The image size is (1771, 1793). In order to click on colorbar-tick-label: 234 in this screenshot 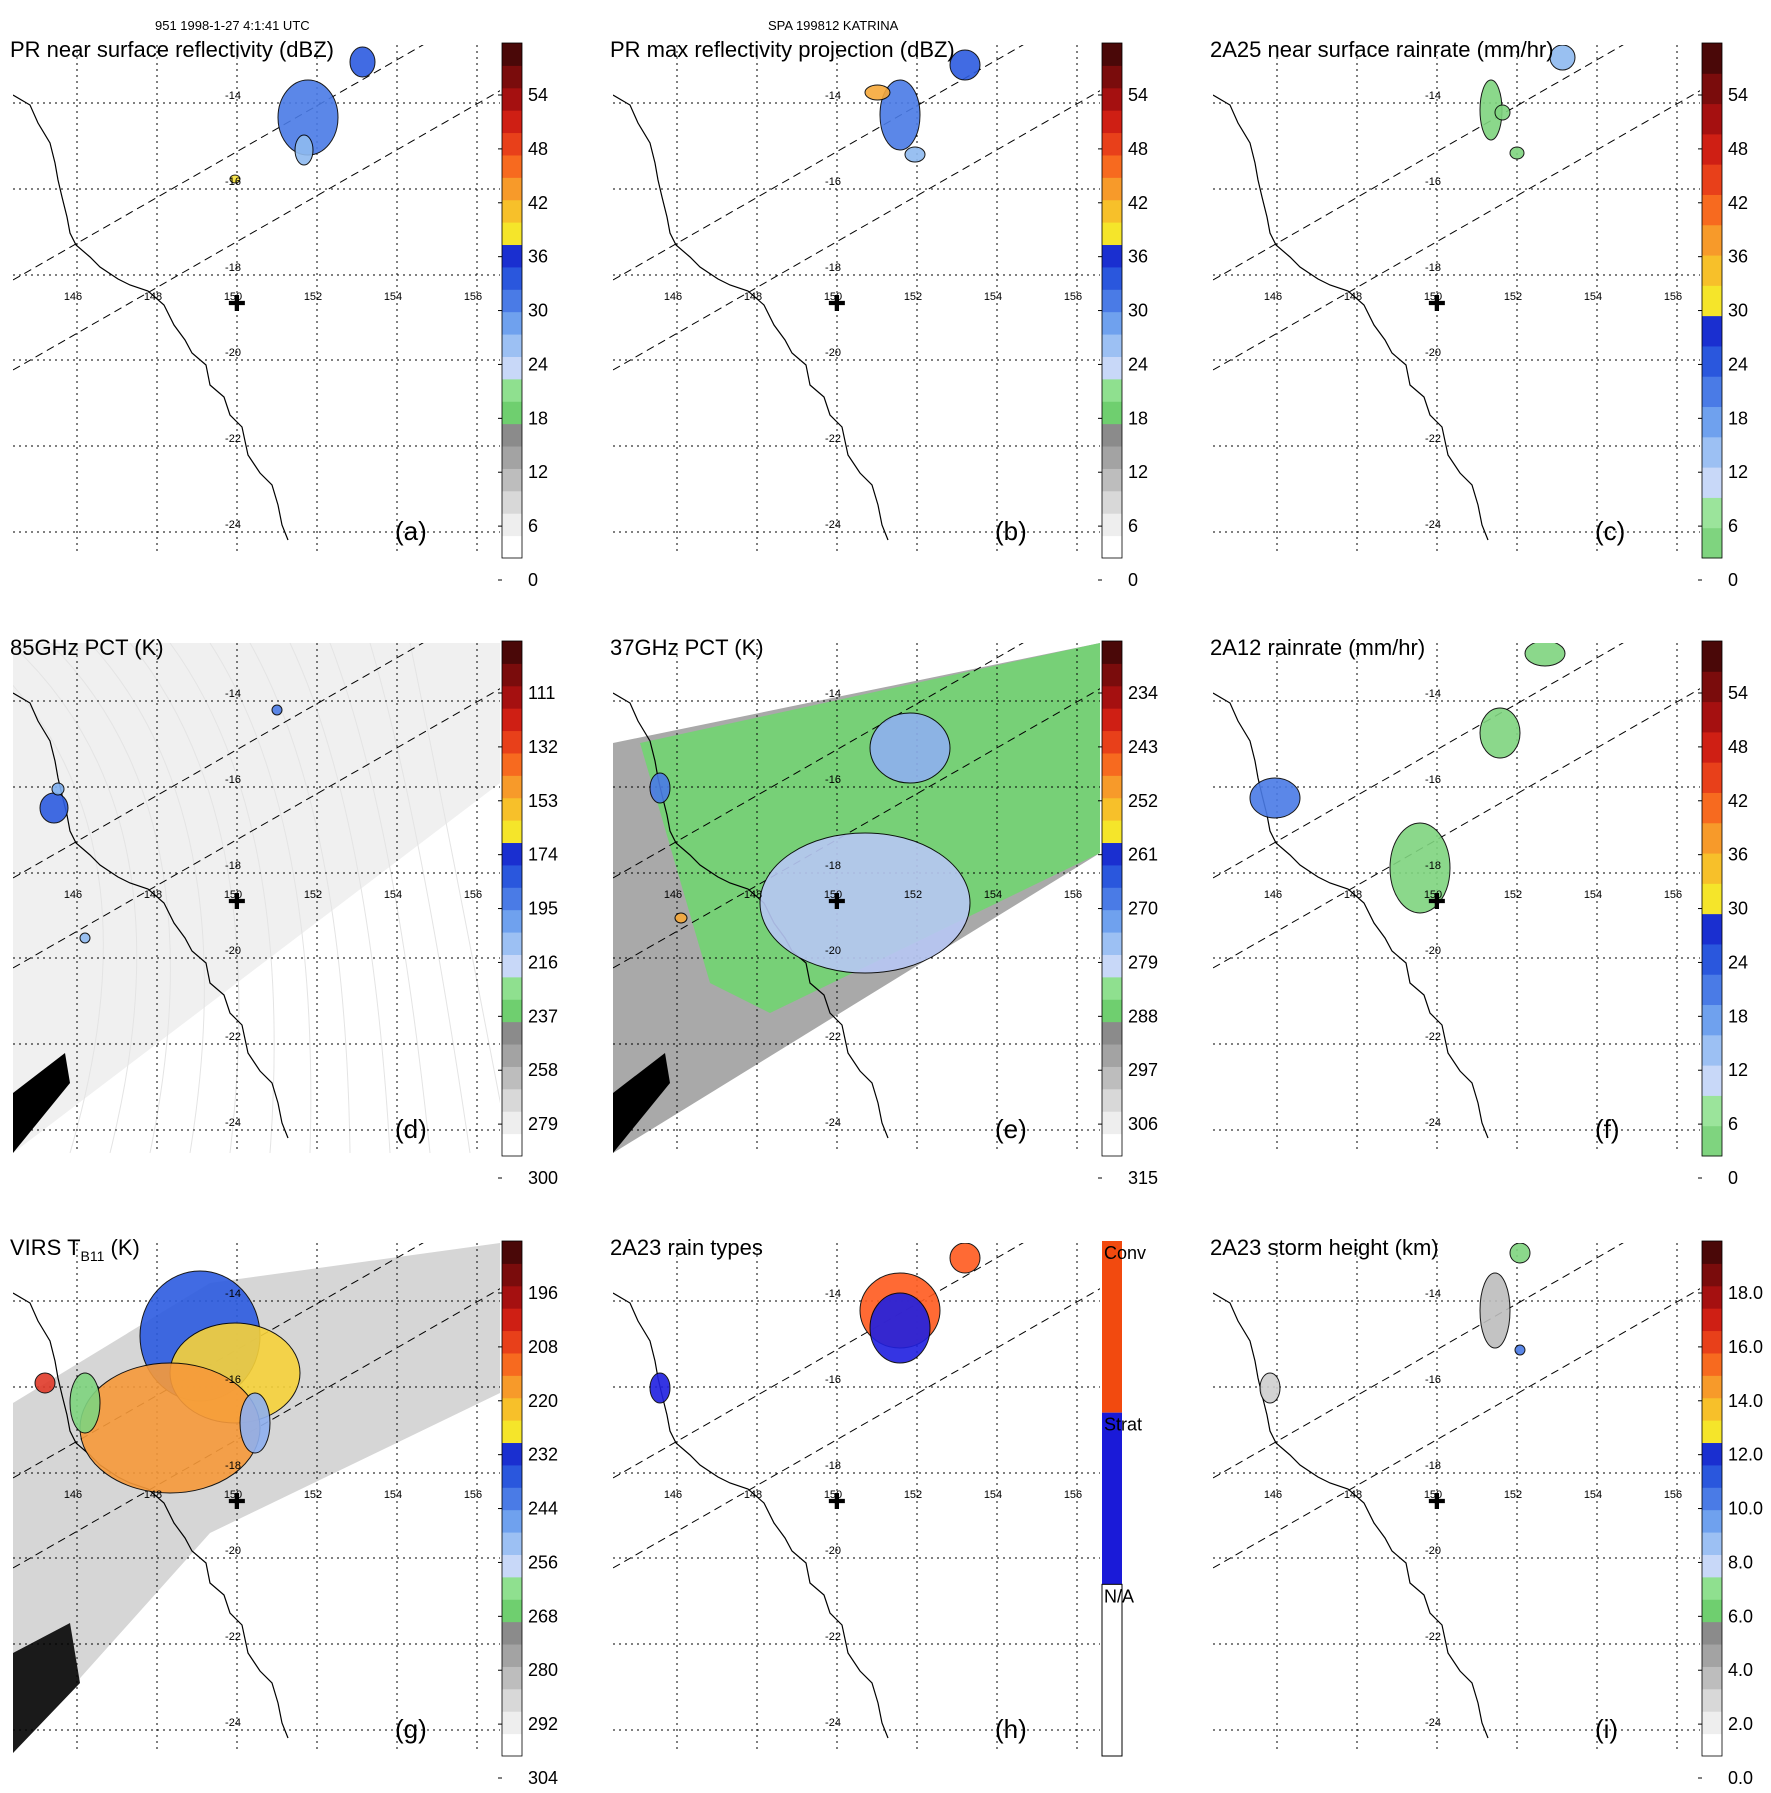, I will do `click(1143, 693)`.